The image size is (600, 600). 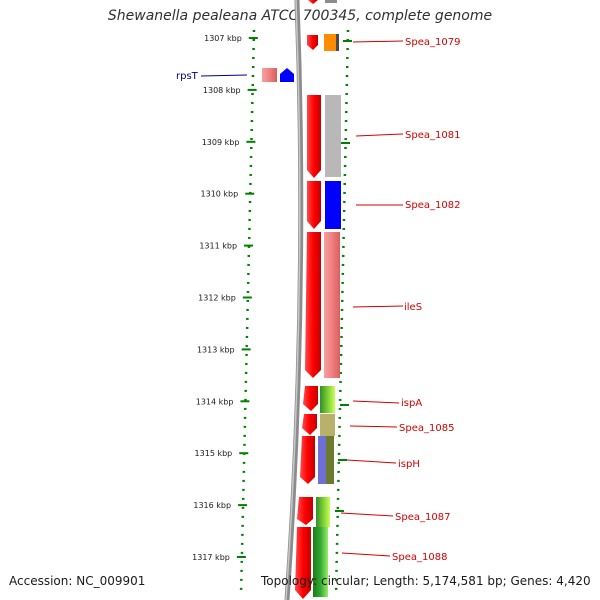 I want to click on genome-backbone-highlight, so click(x=293, y=300).